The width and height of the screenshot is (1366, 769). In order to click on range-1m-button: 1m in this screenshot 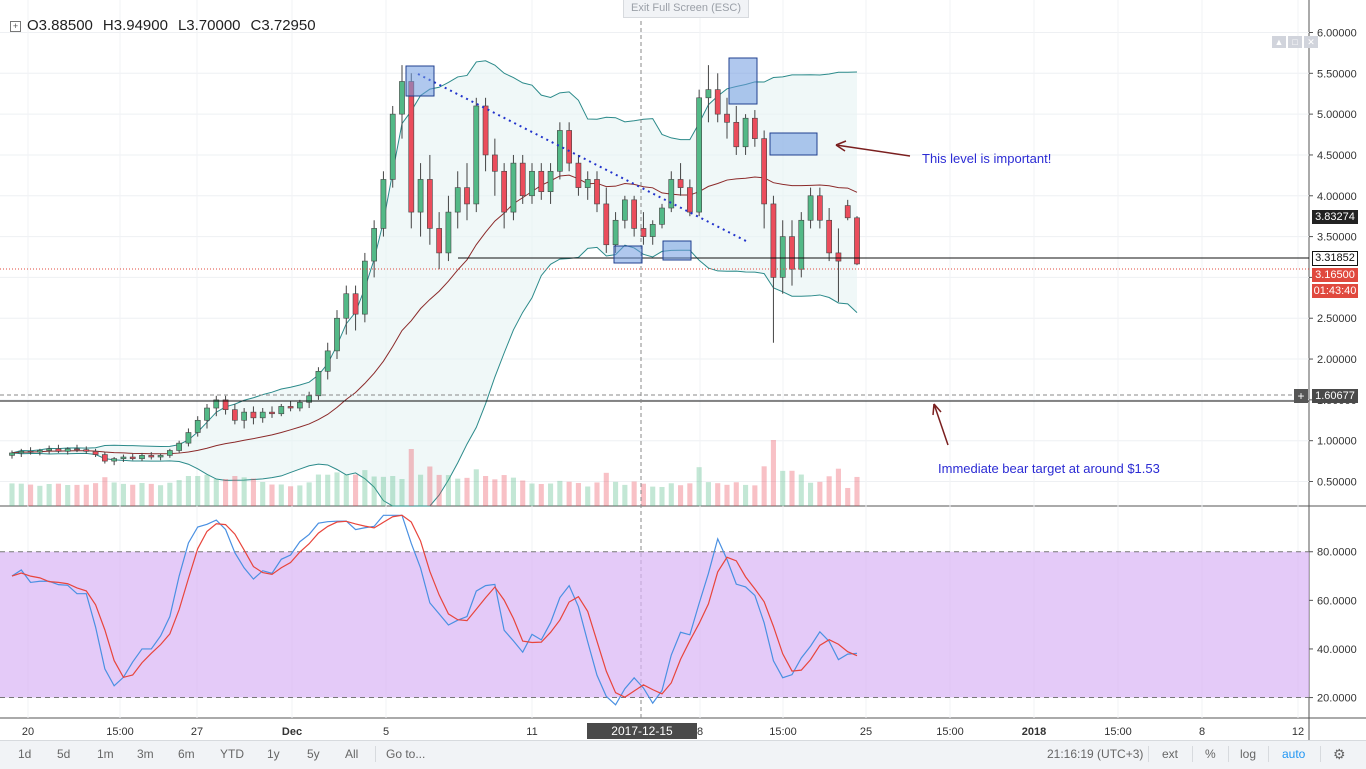, I will do `click(105, 754)`.